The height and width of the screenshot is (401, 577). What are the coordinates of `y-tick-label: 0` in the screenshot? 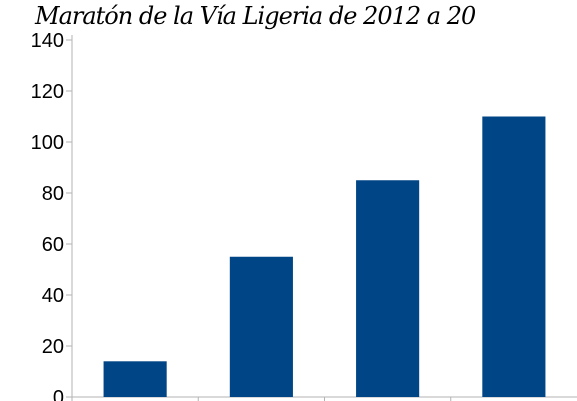 It's located at (58, 394).